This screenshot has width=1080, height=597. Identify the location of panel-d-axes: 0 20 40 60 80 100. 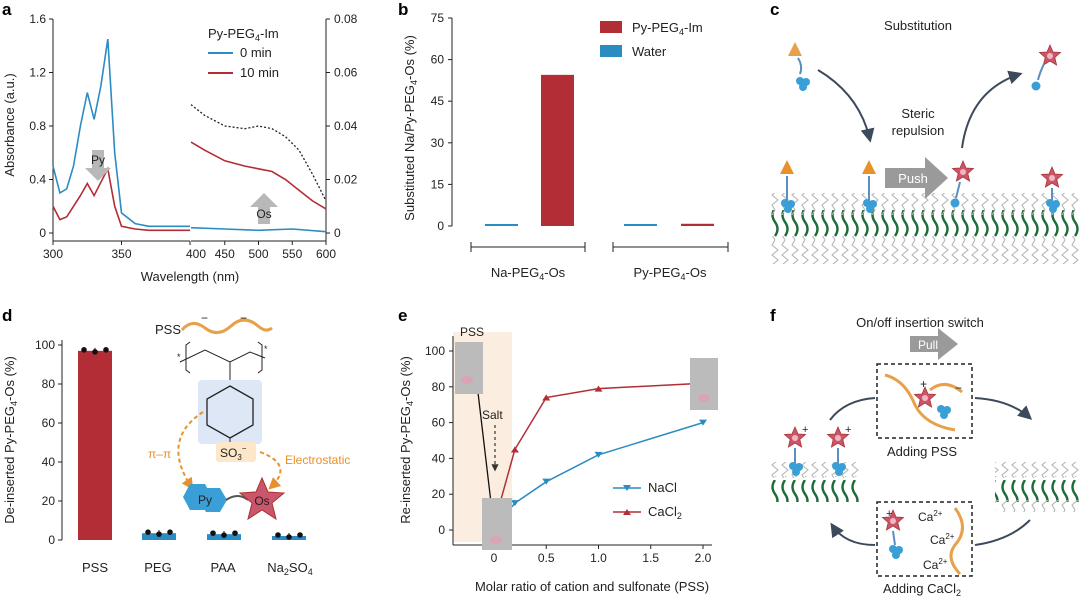
(49, 442).